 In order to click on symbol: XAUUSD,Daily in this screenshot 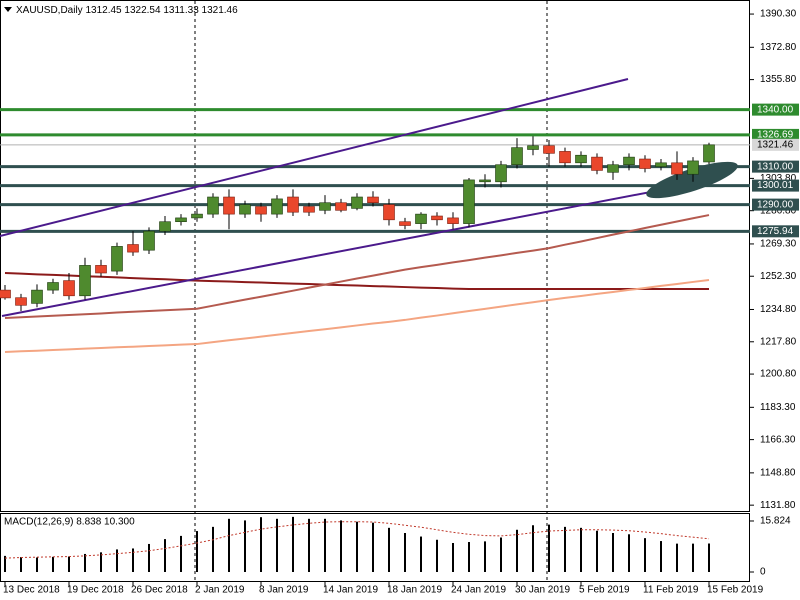, I will do `click(49, 10)`.